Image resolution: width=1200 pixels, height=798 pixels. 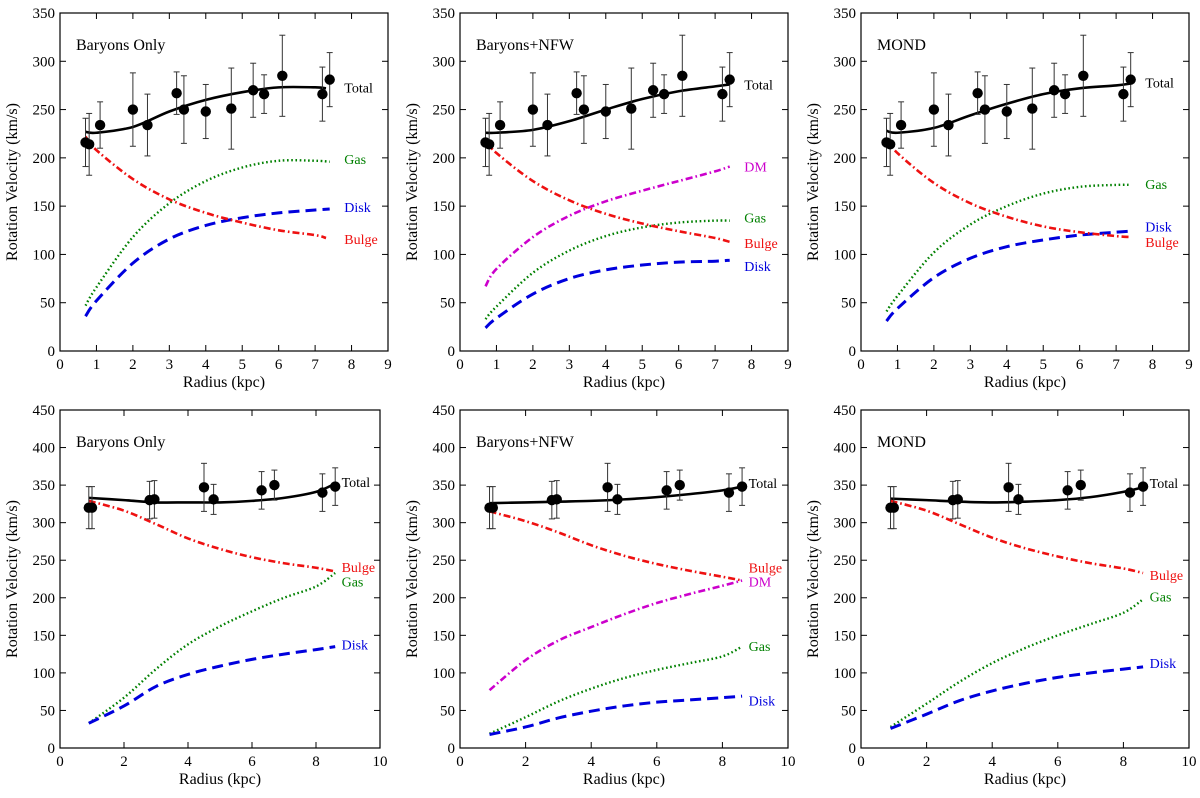 What do you see at coordinates (447, 711) in the screenshot?
I see `y-tick-label: 50` at bounding box center [447, 711].